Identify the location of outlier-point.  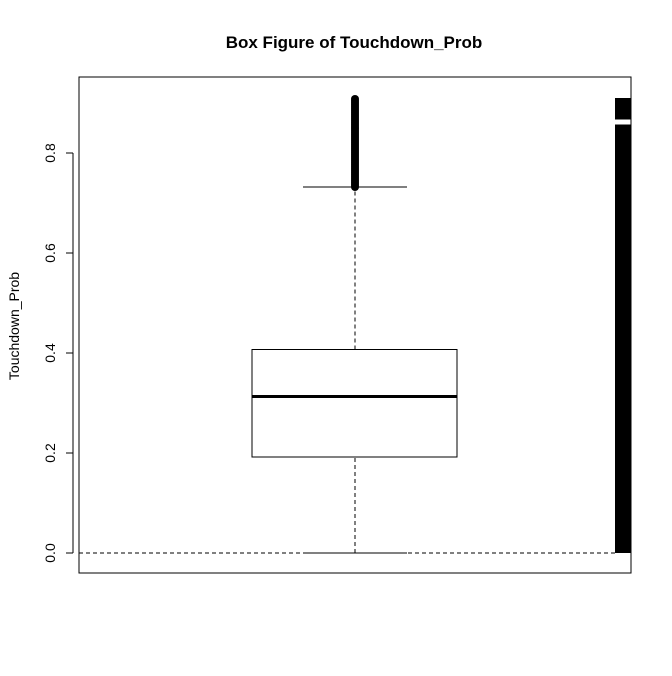
(355, 99).